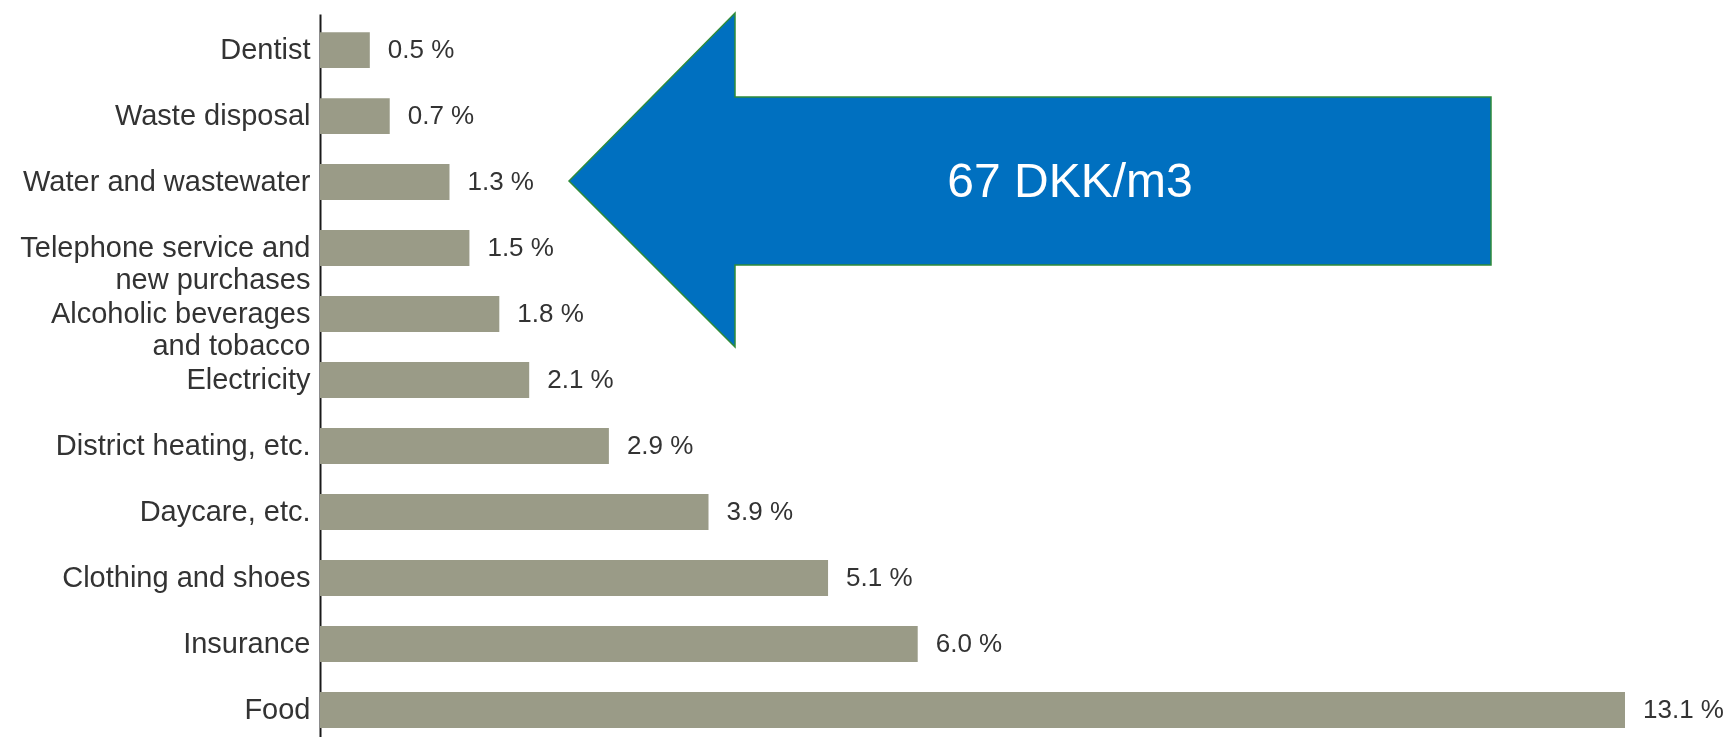 This screenshot has height=737, width=1728. I want to click on data-label: 1.5 %, so click(520, 247).